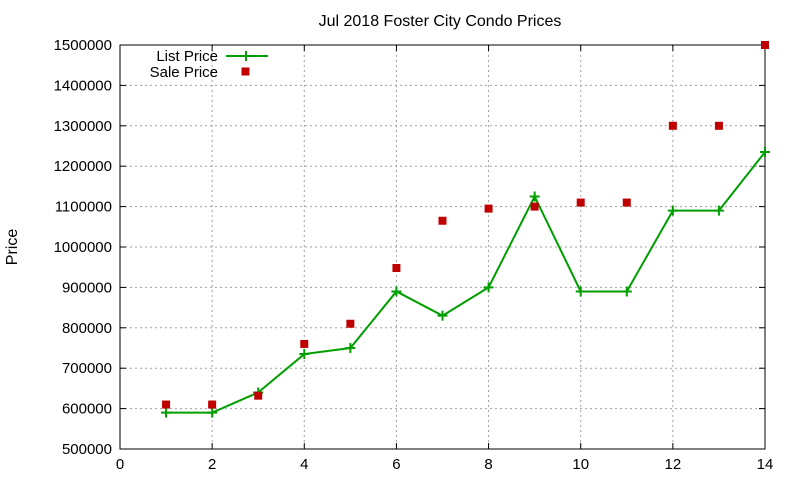  Describe the element at coordinates (304, 464) in the screenshot. I see `x-tick-label: 4` at that location.